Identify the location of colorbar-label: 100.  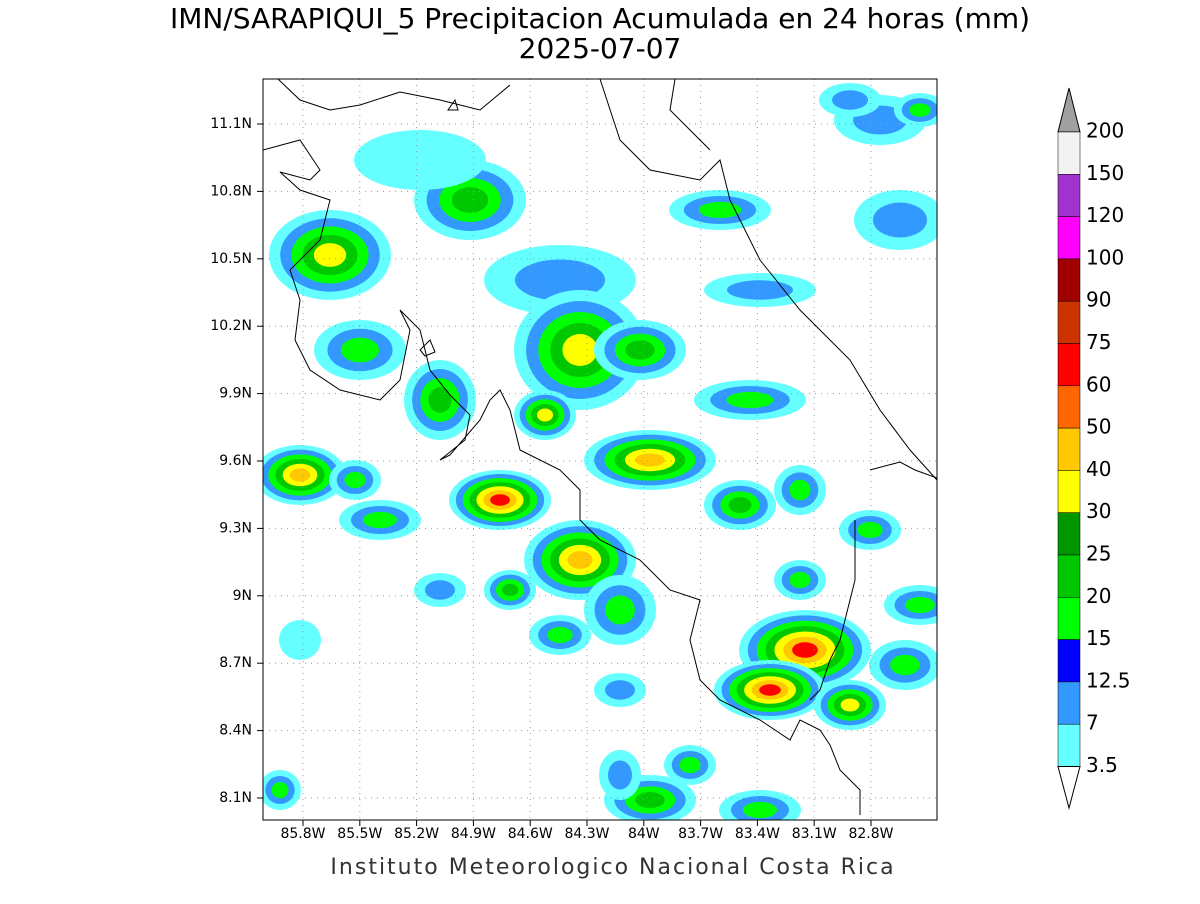
(1105, 257).